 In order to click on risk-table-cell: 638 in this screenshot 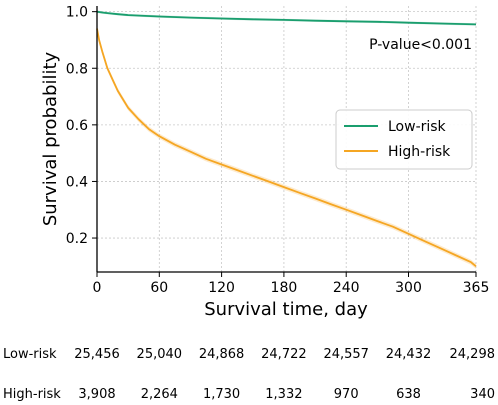, I will do `click(408, 394)`.